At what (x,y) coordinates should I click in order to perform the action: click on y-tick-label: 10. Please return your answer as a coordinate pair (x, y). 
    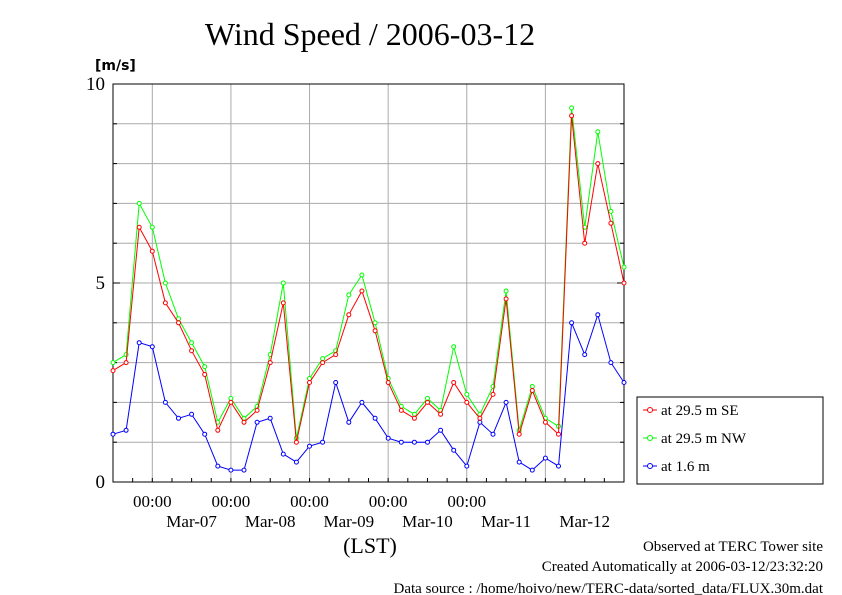
    Looking at the image, I should click on (95, 84).